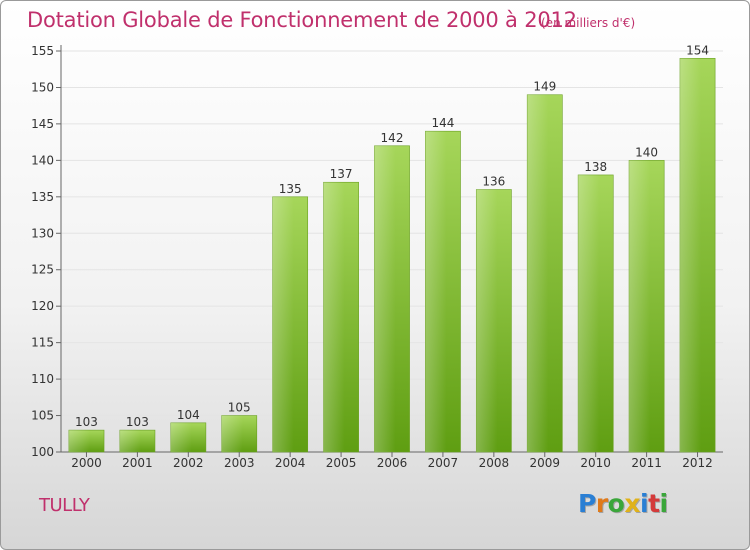 The image size is (750, 550). Describe the element at coordinates (595, 167) in the screenshot. I see `bar-value-label: 138` at that location.